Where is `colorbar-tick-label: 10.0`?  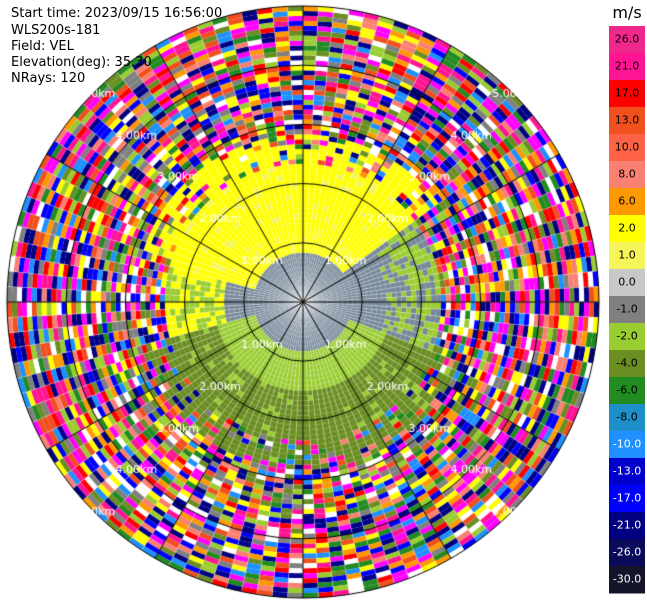 colorbar-tick-label: 10.0 is located at coordinates (627, 147).